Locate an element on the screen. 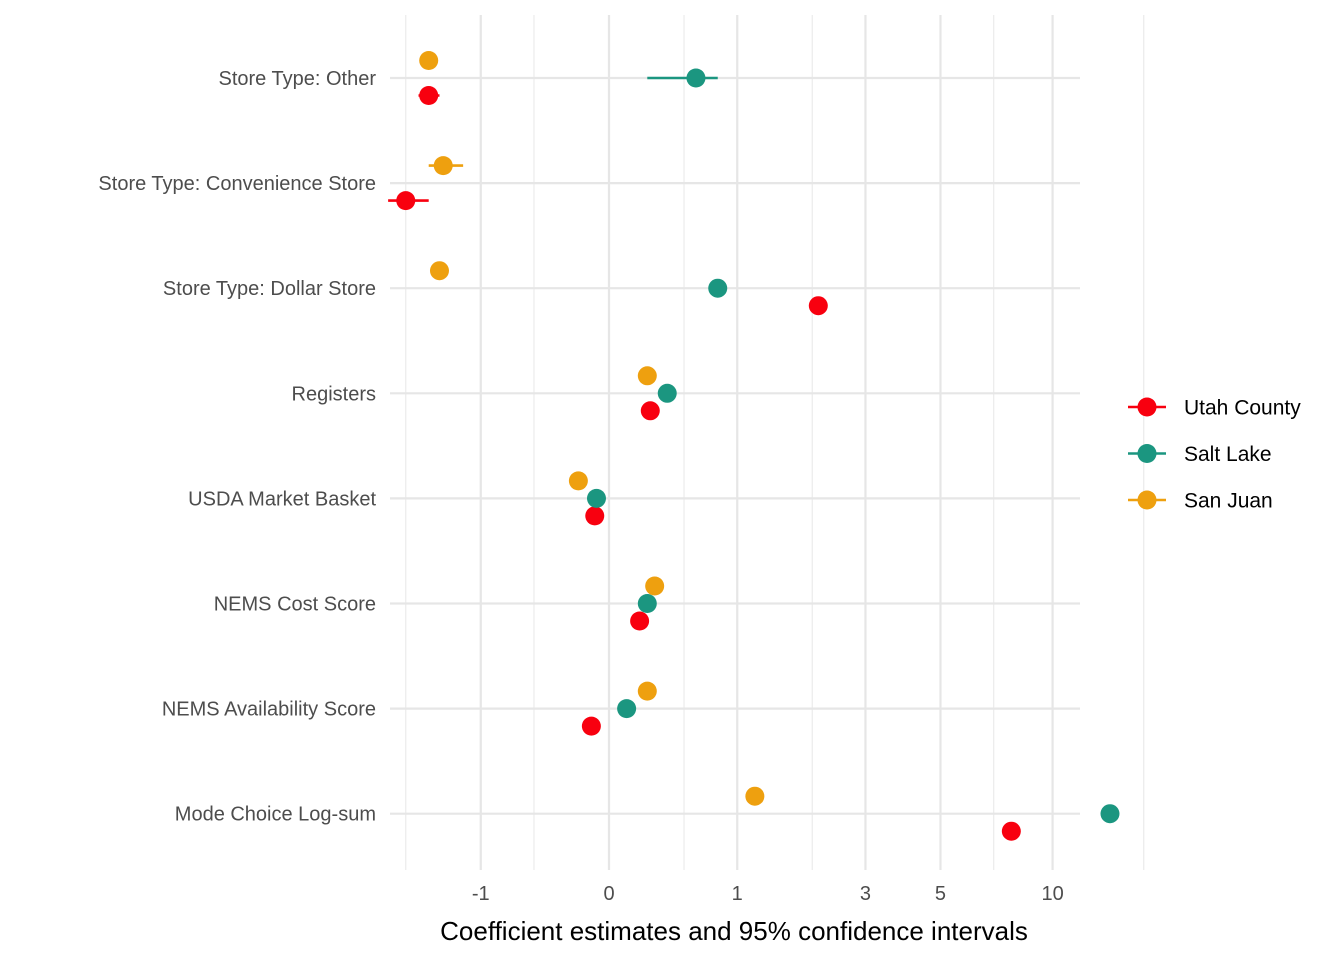  y-tick-label: USDA Market Basket is located at coordinates (282, 499).